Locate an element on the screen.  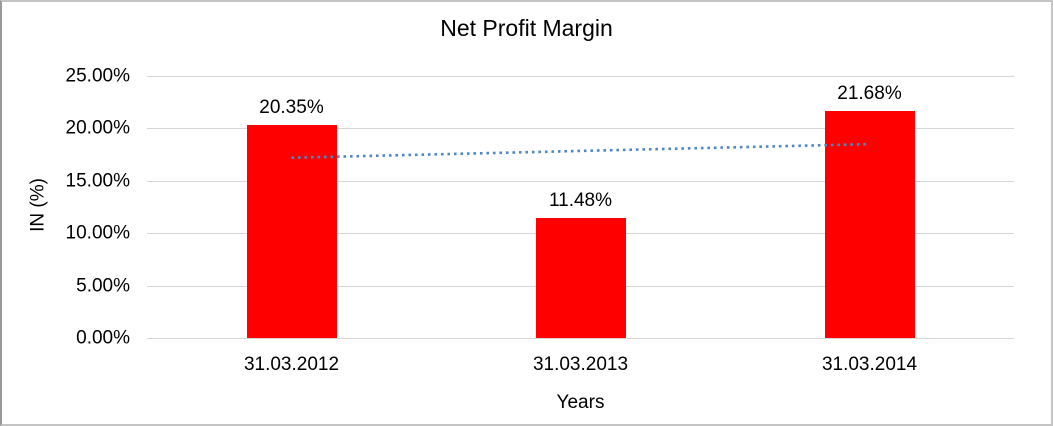
bar-value-label: 11.48% is located at coordinates (580, 200).